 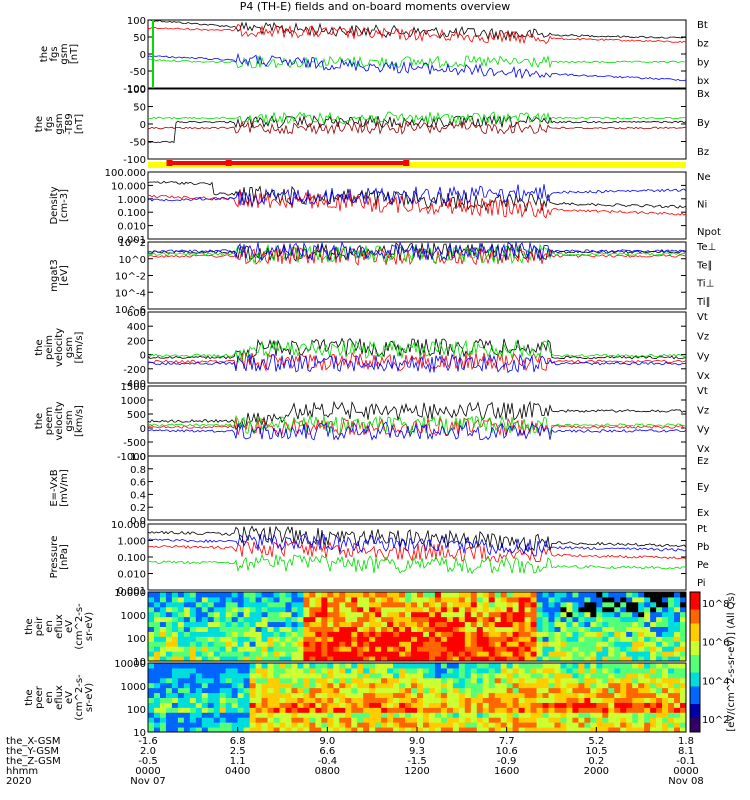 What do you see at coordinates (59, 347) in the screenshot?
I see `y-axis-label-line: velocity` at bounding box center [59, 347].